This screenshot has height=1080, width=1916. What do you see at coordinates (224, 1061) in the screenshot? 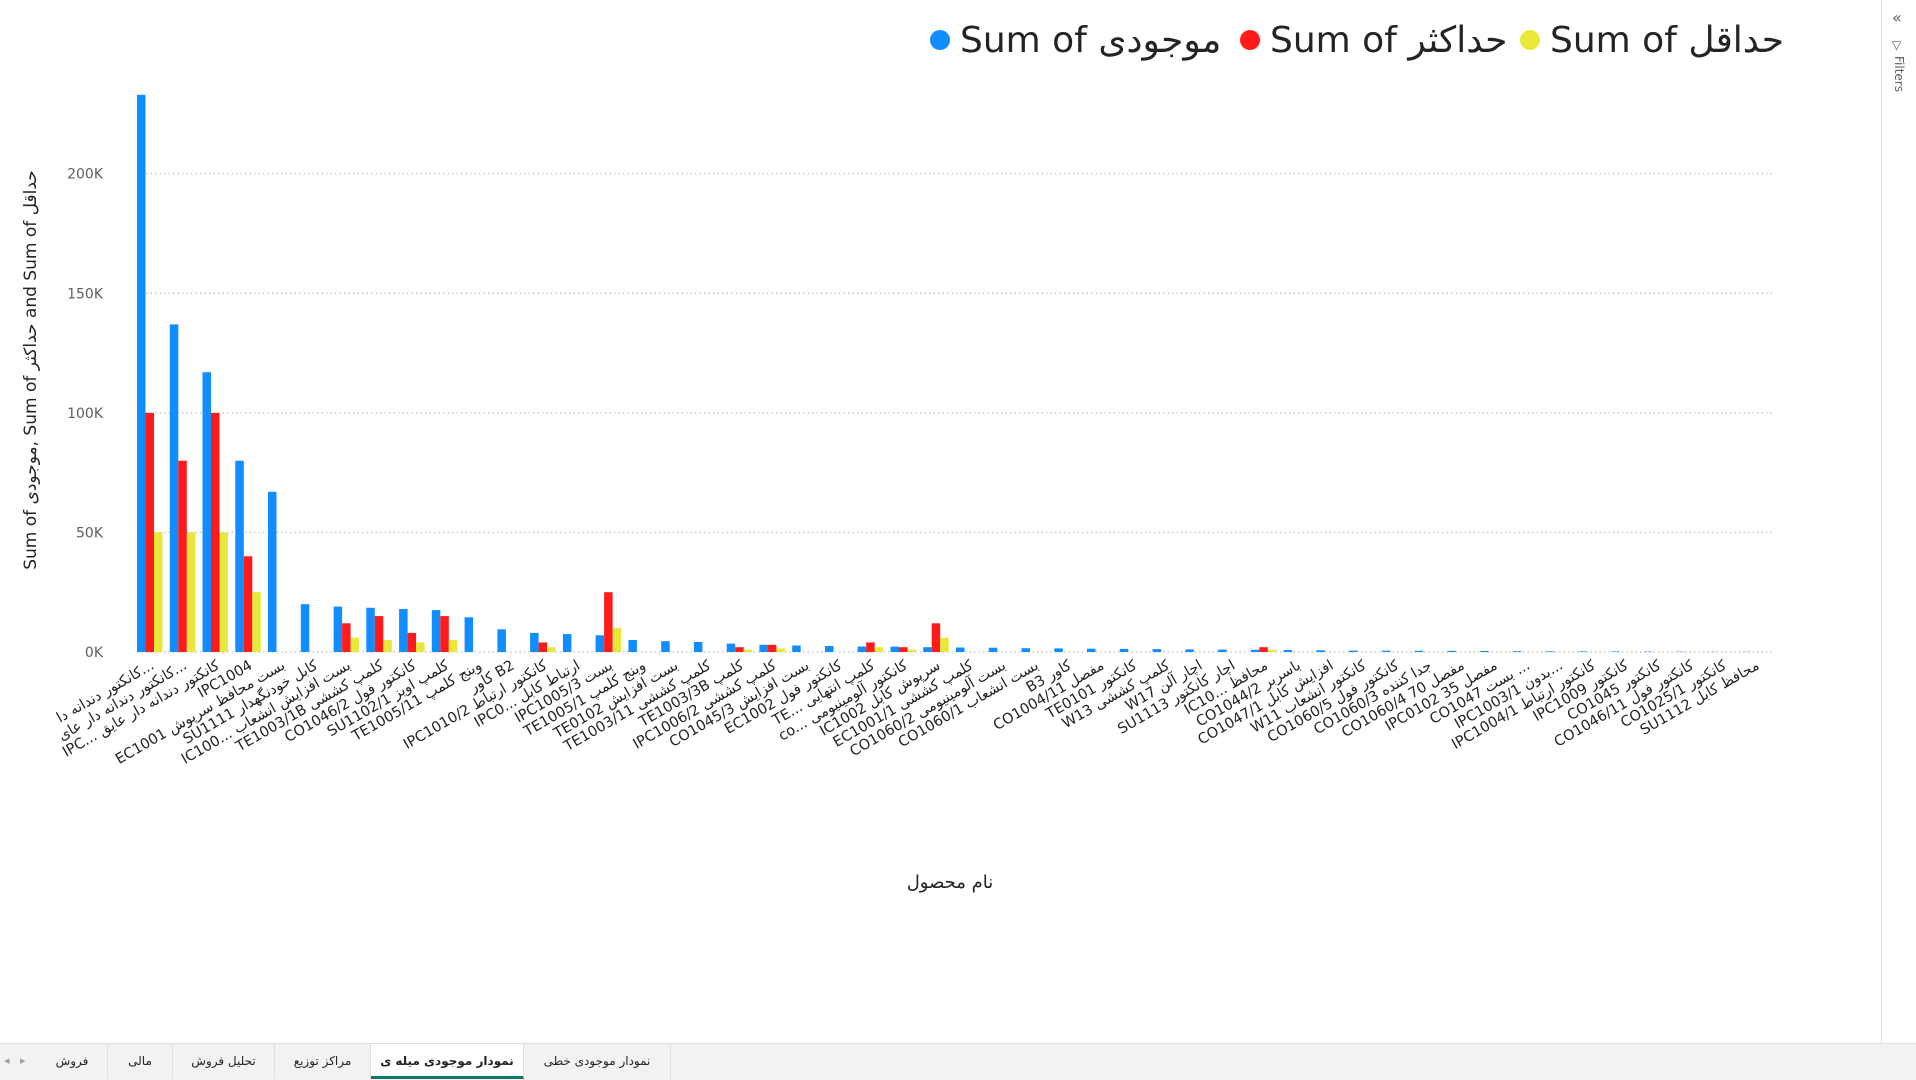
I see `tab-sales-analysis: تحلیل فروش` at bounding box center [224, 1061].